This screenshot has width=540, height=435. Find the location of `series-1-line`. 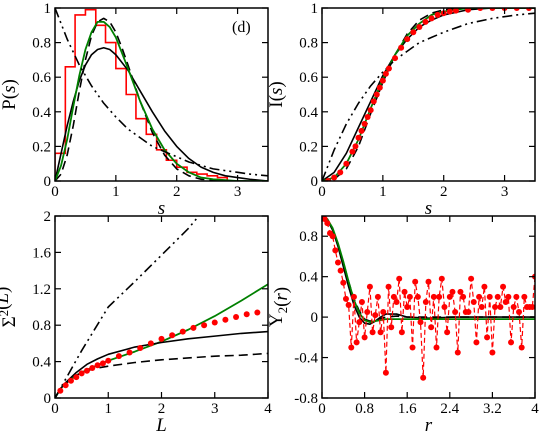

series-1-line is located at coordinates (161, 113).